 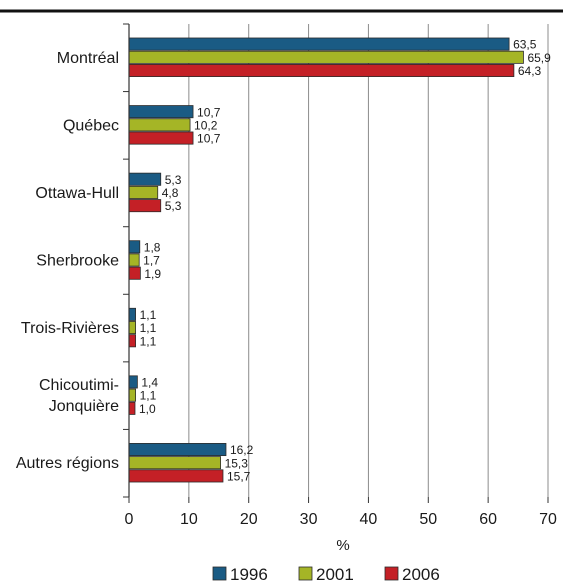 I want to click on data-label-1996: 5,3, so click(x=173, y=180).